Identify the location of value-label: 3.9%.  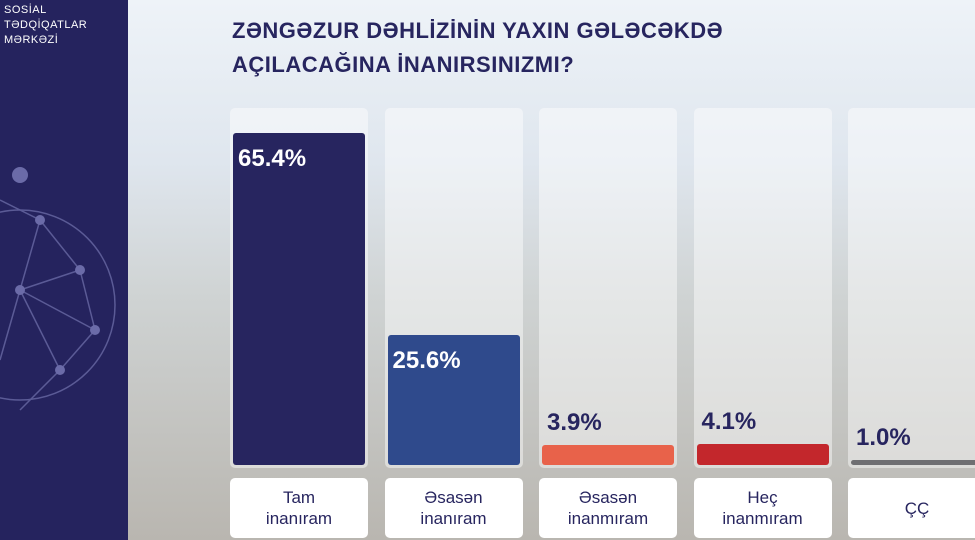
(574, 423).